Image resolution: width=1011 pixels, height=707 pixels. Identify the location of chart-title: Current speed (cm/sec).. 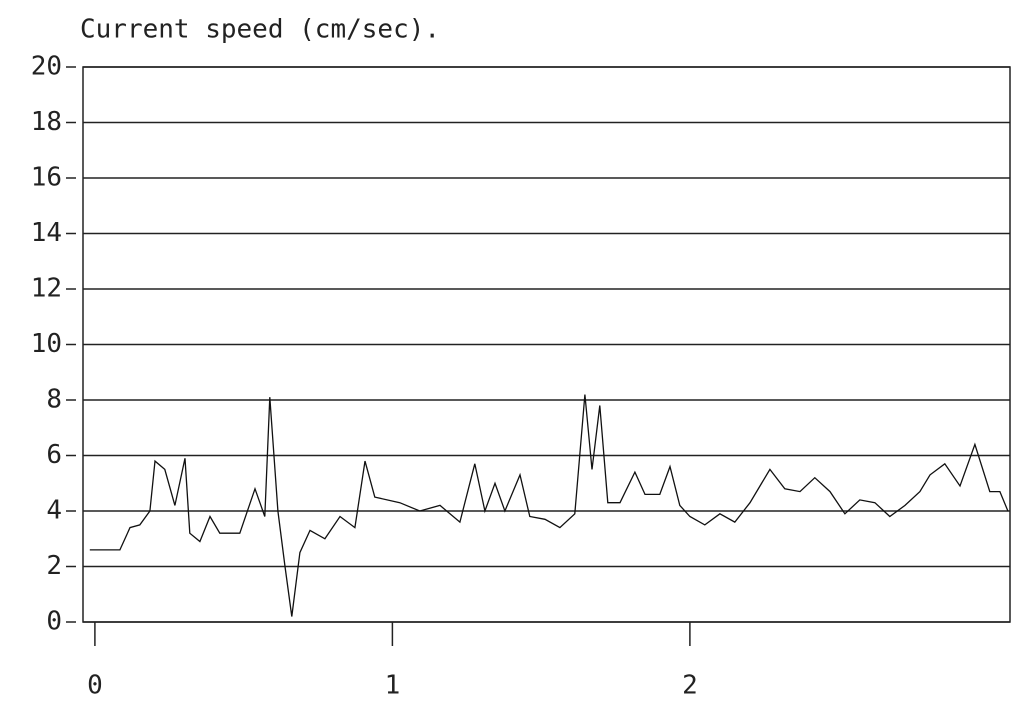
(260, 30).